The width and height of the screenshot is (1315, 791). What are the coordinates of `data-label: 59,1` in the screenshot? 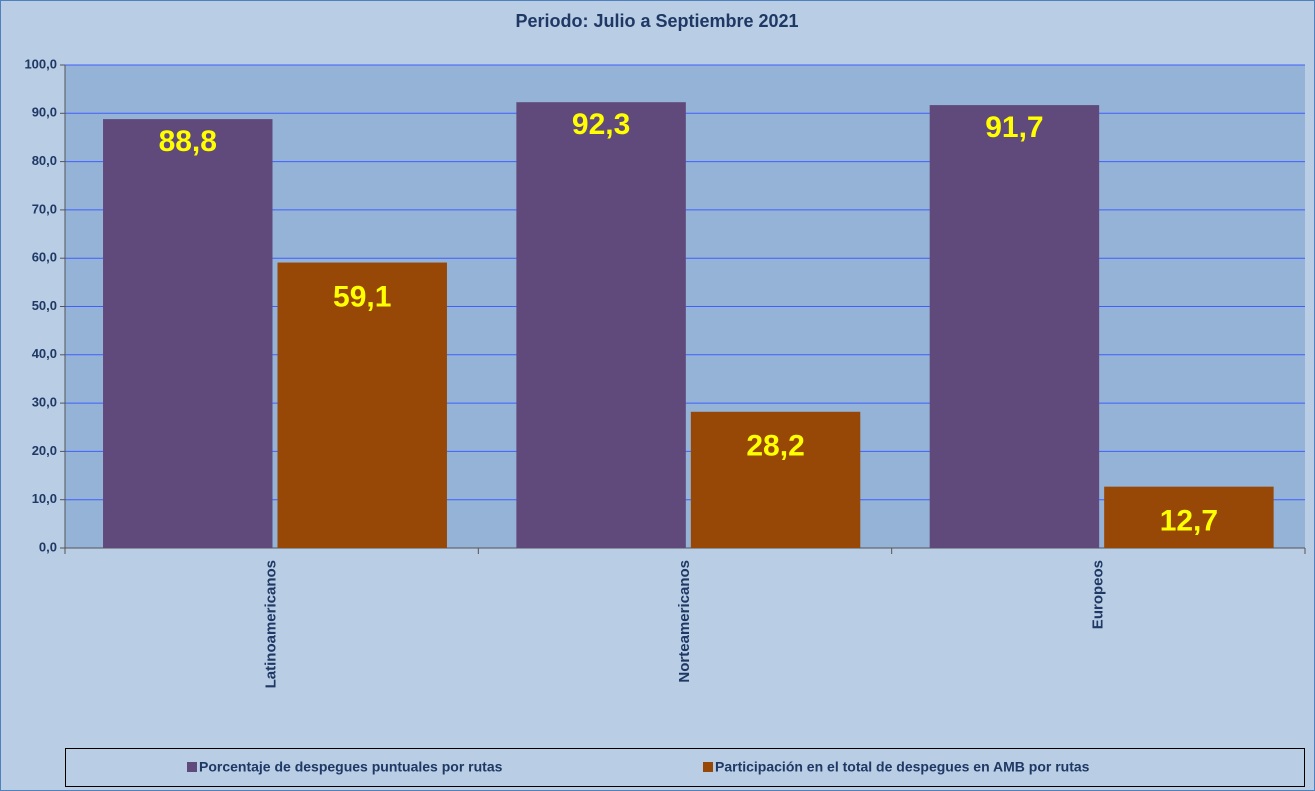 It's located at (362, 296).